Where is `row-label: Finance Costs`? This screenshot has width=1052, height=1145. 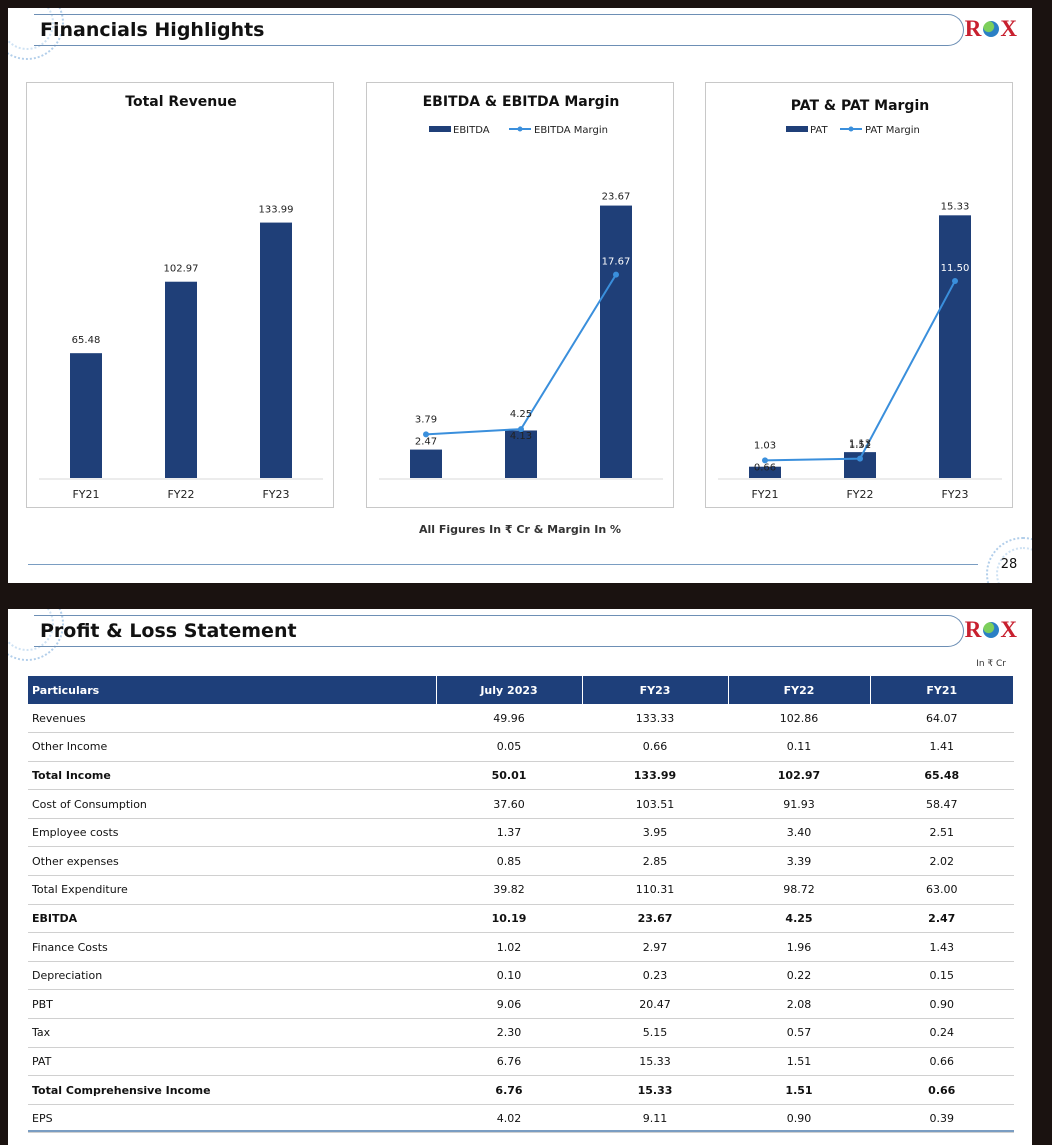 row-label: Finance Costs is located at coordinates (232, 947).